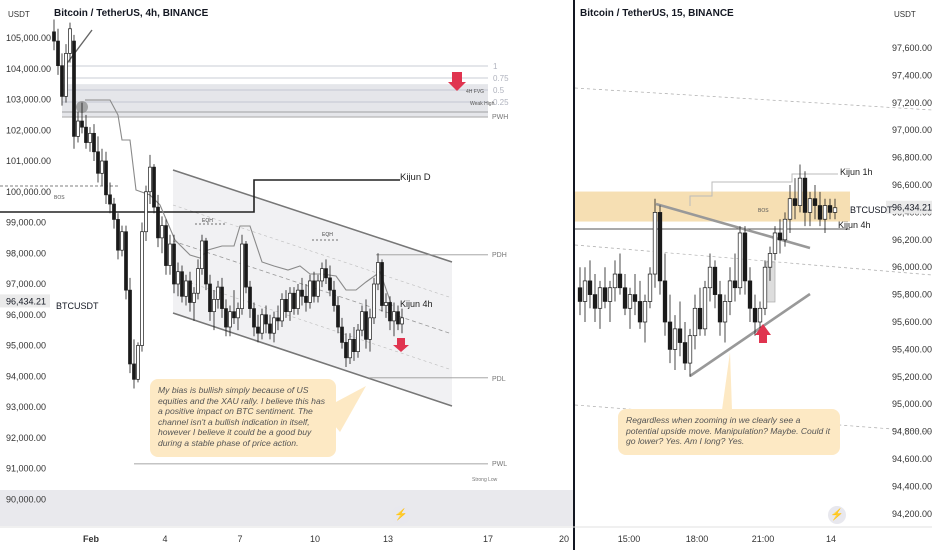 Image resolution: width=932 pixels, height=555 pixels. I want to click on left-y-tick-label: 93,000.00, so click(26, 407).